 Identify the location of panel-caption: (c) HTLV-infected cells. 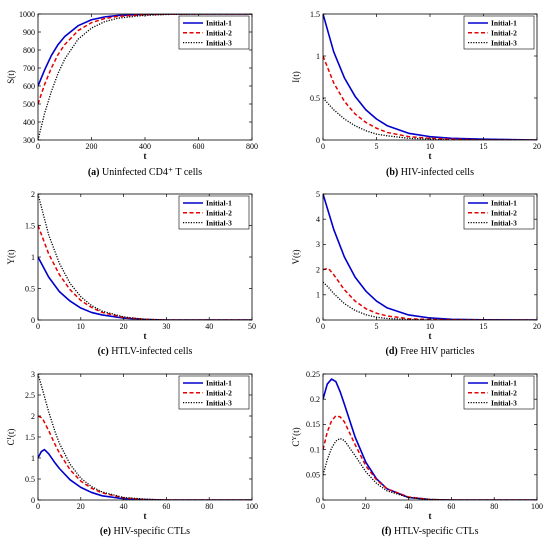
(145, 351).